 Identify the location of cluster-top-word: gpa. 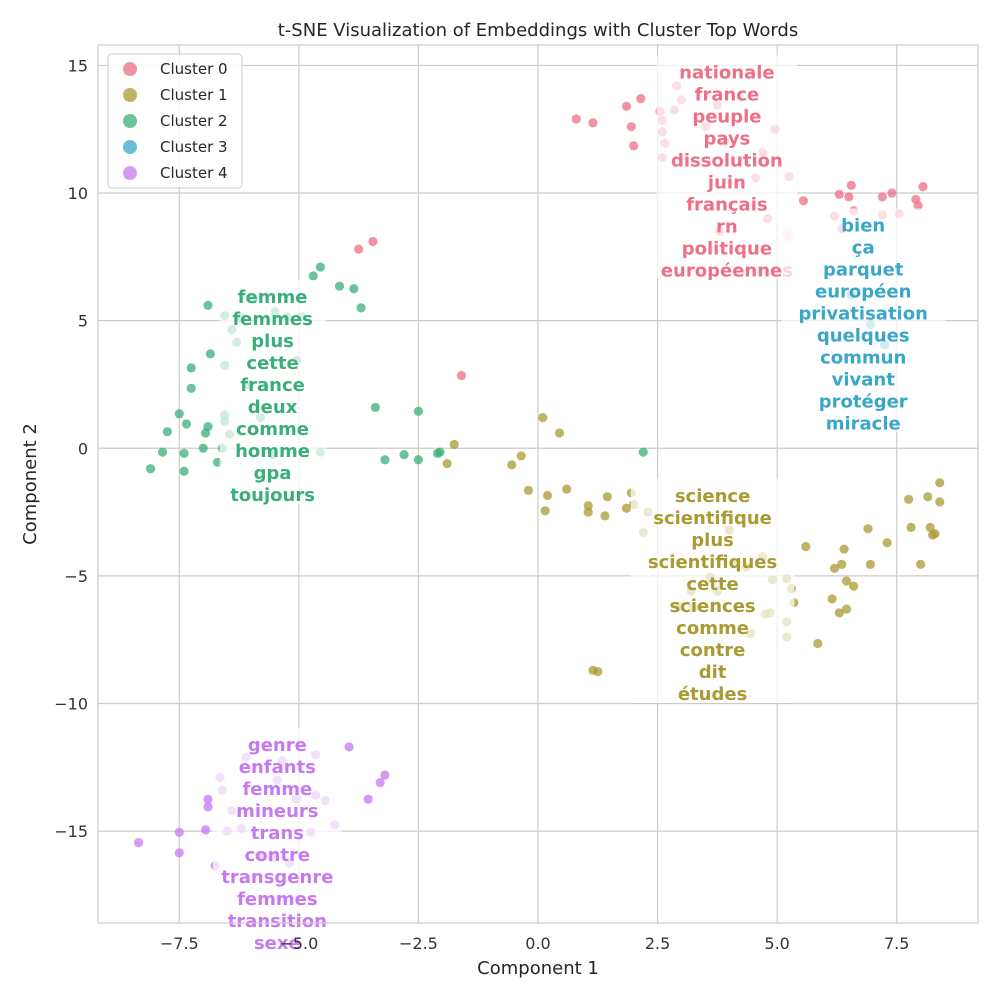
(273, 473).